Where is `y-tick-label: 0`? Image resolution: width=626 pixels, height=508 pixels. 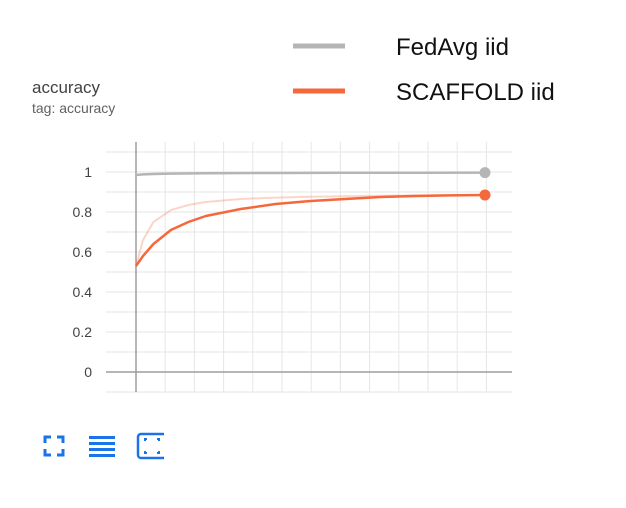 y-tick-label: 0 is located at coordinates (88, 372).